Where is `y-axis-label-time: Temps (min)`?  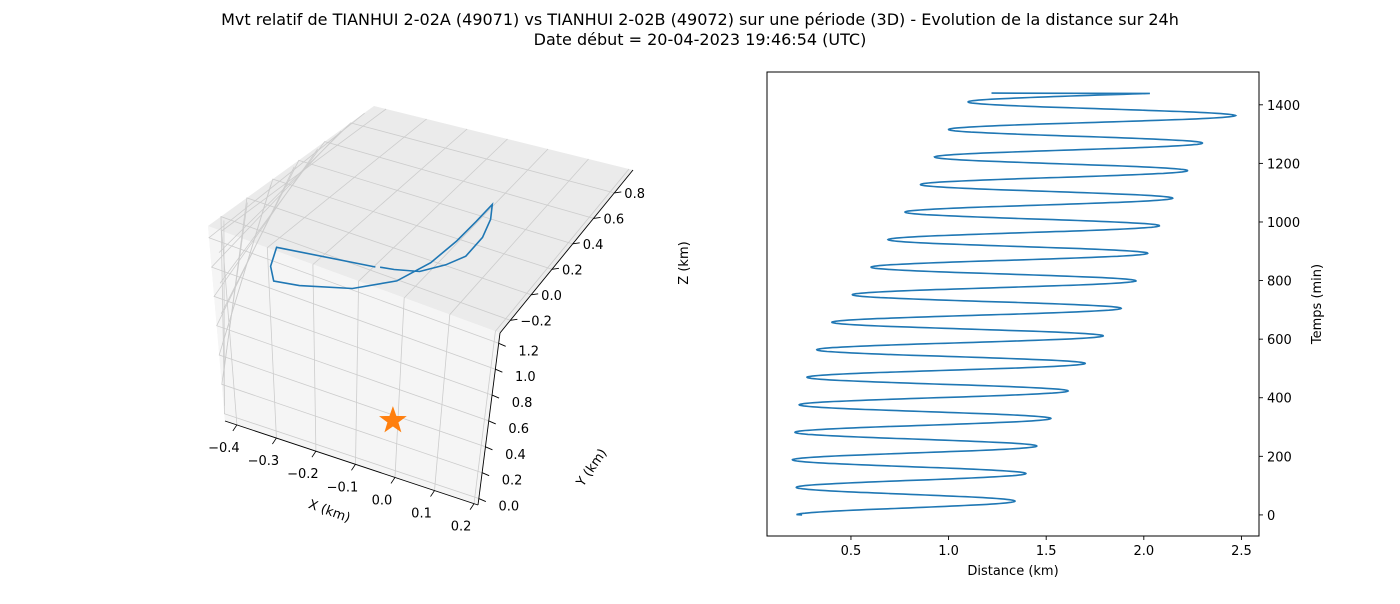
y-axis-label-time: Temps (min) is located at coordinates (1317, 304).